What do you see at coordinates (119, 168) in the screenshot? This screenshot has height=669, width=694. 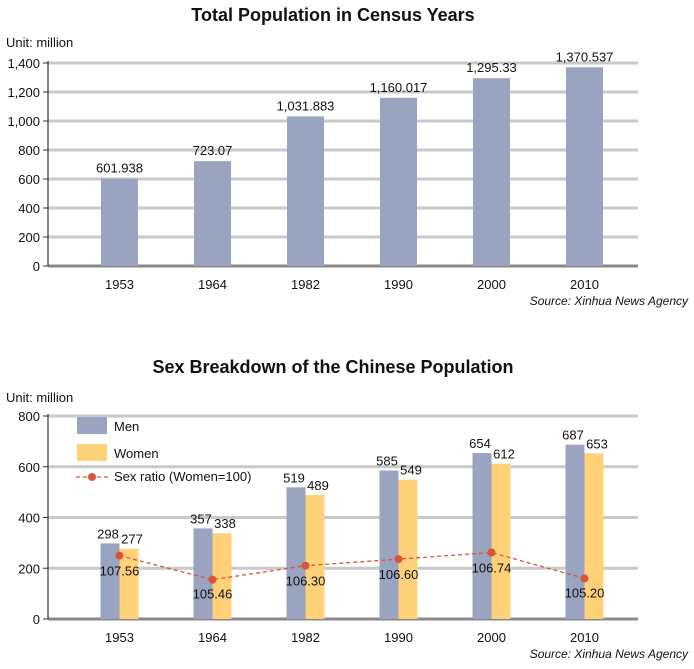 I see `chart1-data-label-1953: 601.938` at bounding box center [119, 168].